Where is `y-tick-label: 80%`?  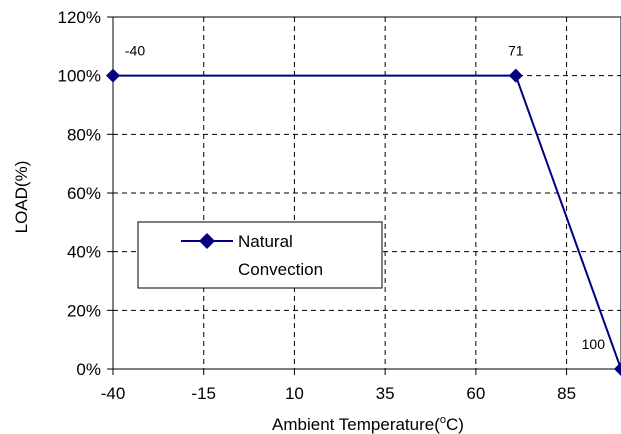
y-tick-label: 80% is located at coordinates (84, 134).